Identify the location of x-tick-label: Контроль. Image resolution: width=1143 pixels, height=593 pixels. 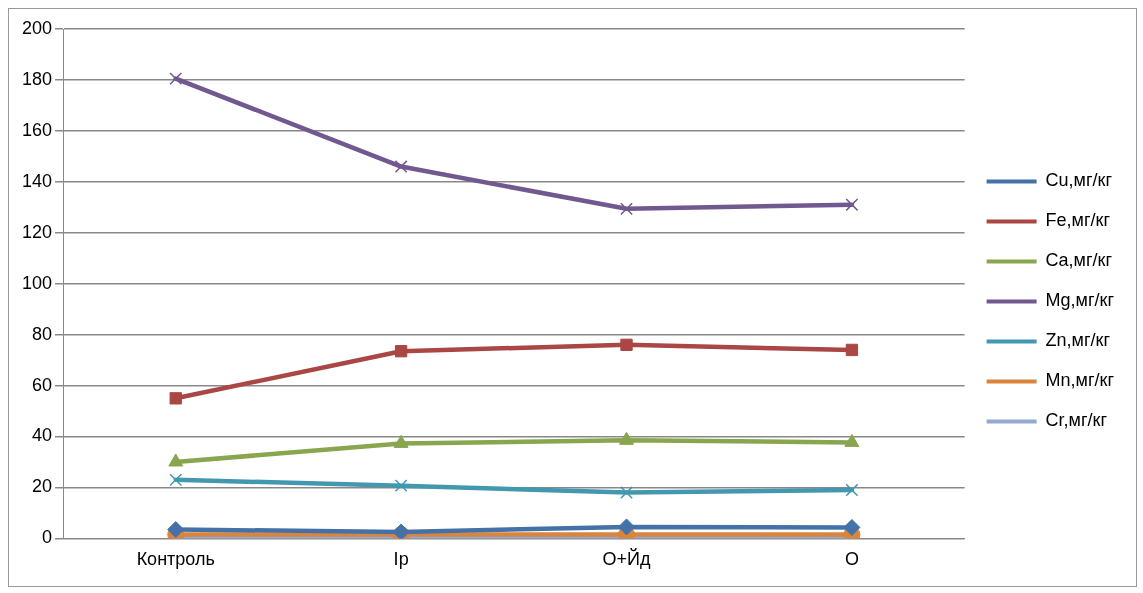
(175, 559).